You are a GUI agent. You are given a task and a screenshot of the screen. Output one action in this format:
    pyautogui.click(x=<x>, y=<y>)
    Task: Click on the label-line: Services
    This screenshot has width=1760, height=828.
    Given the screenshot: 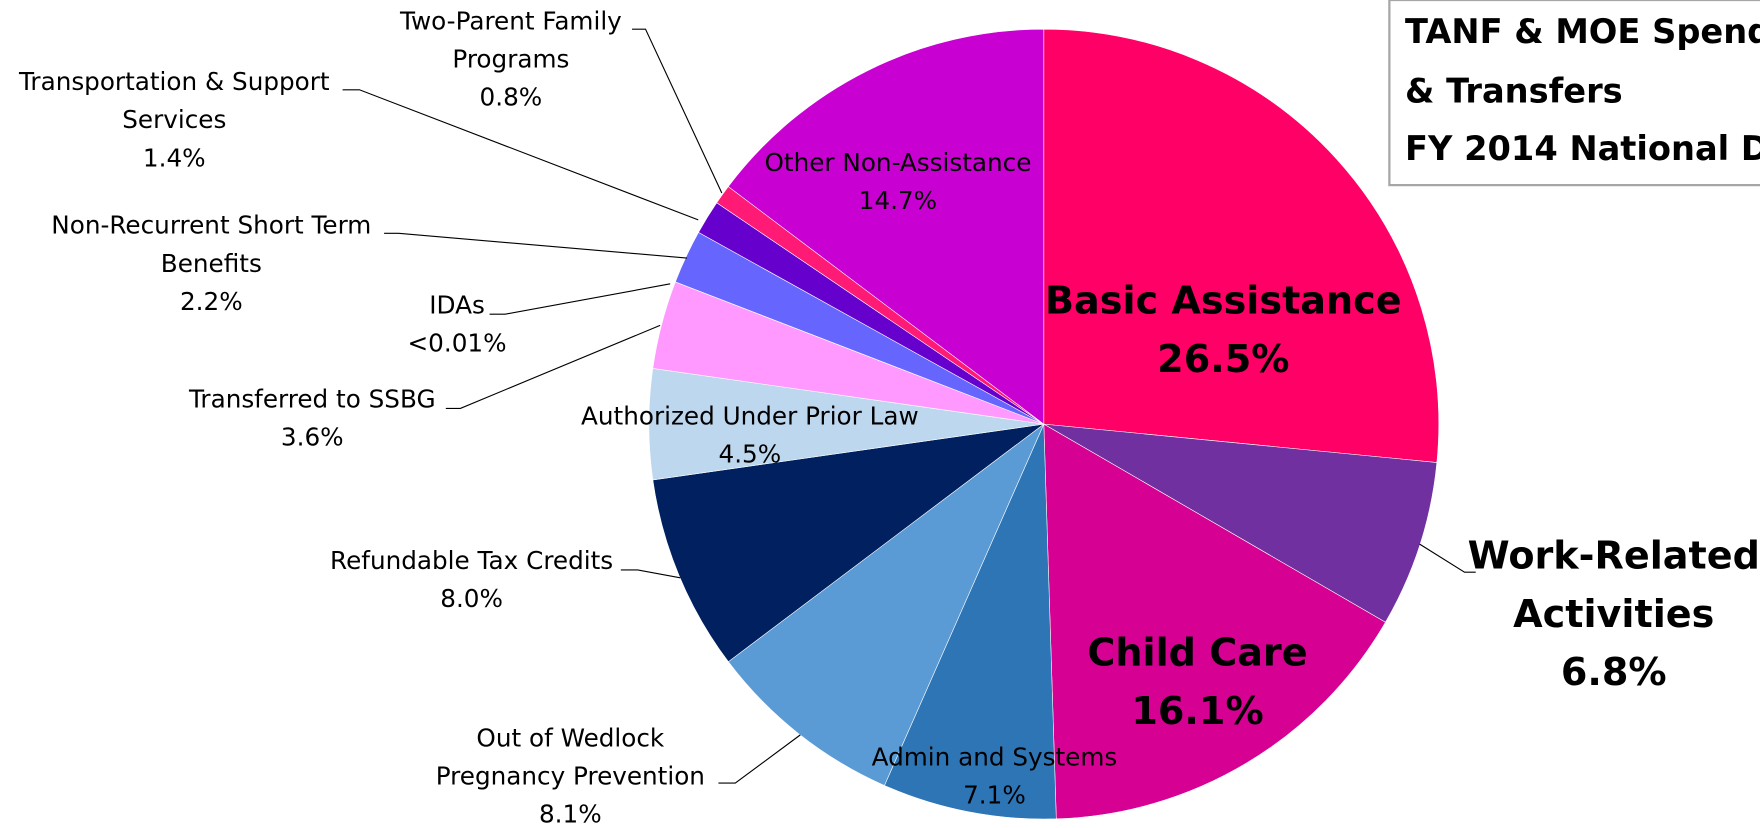 What is the action you would take?
    pyautogui.click(x=174, y=119)
    